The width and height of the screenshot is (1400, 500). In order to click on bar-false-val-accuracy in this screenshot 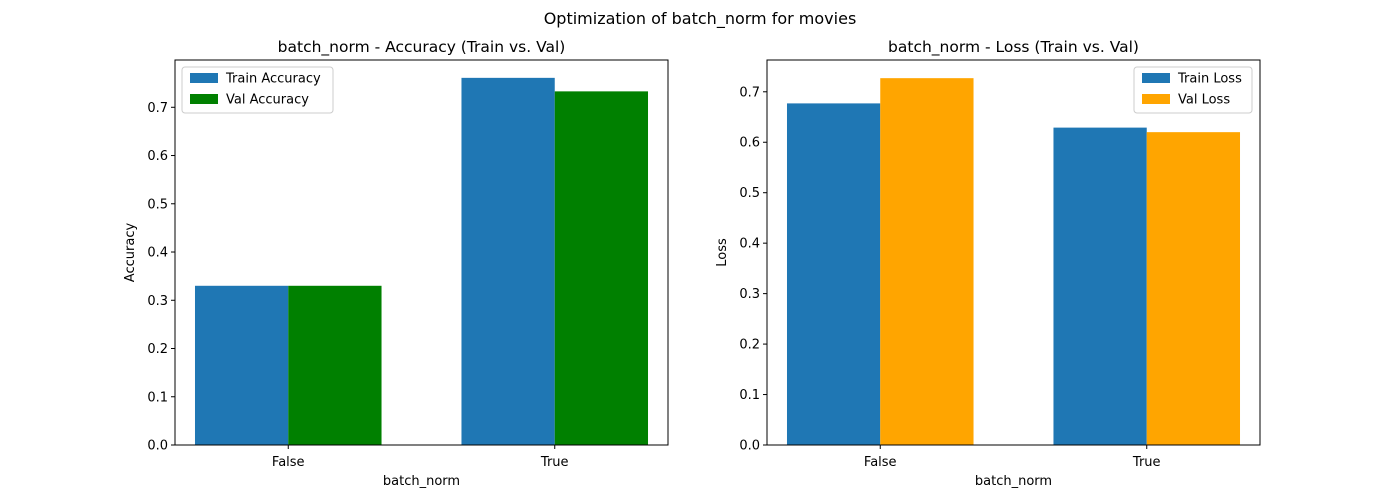, I will do `click(335, 365)`.